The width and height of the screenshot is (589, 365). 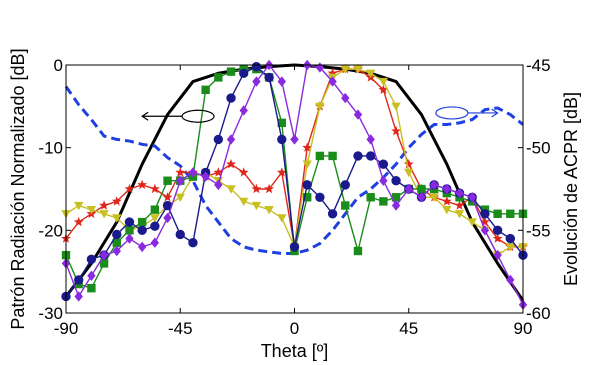 What do you see at coordinates (320, 114) in the screenshot?
I see `annotation-layer` at bounding box center [320, 114].